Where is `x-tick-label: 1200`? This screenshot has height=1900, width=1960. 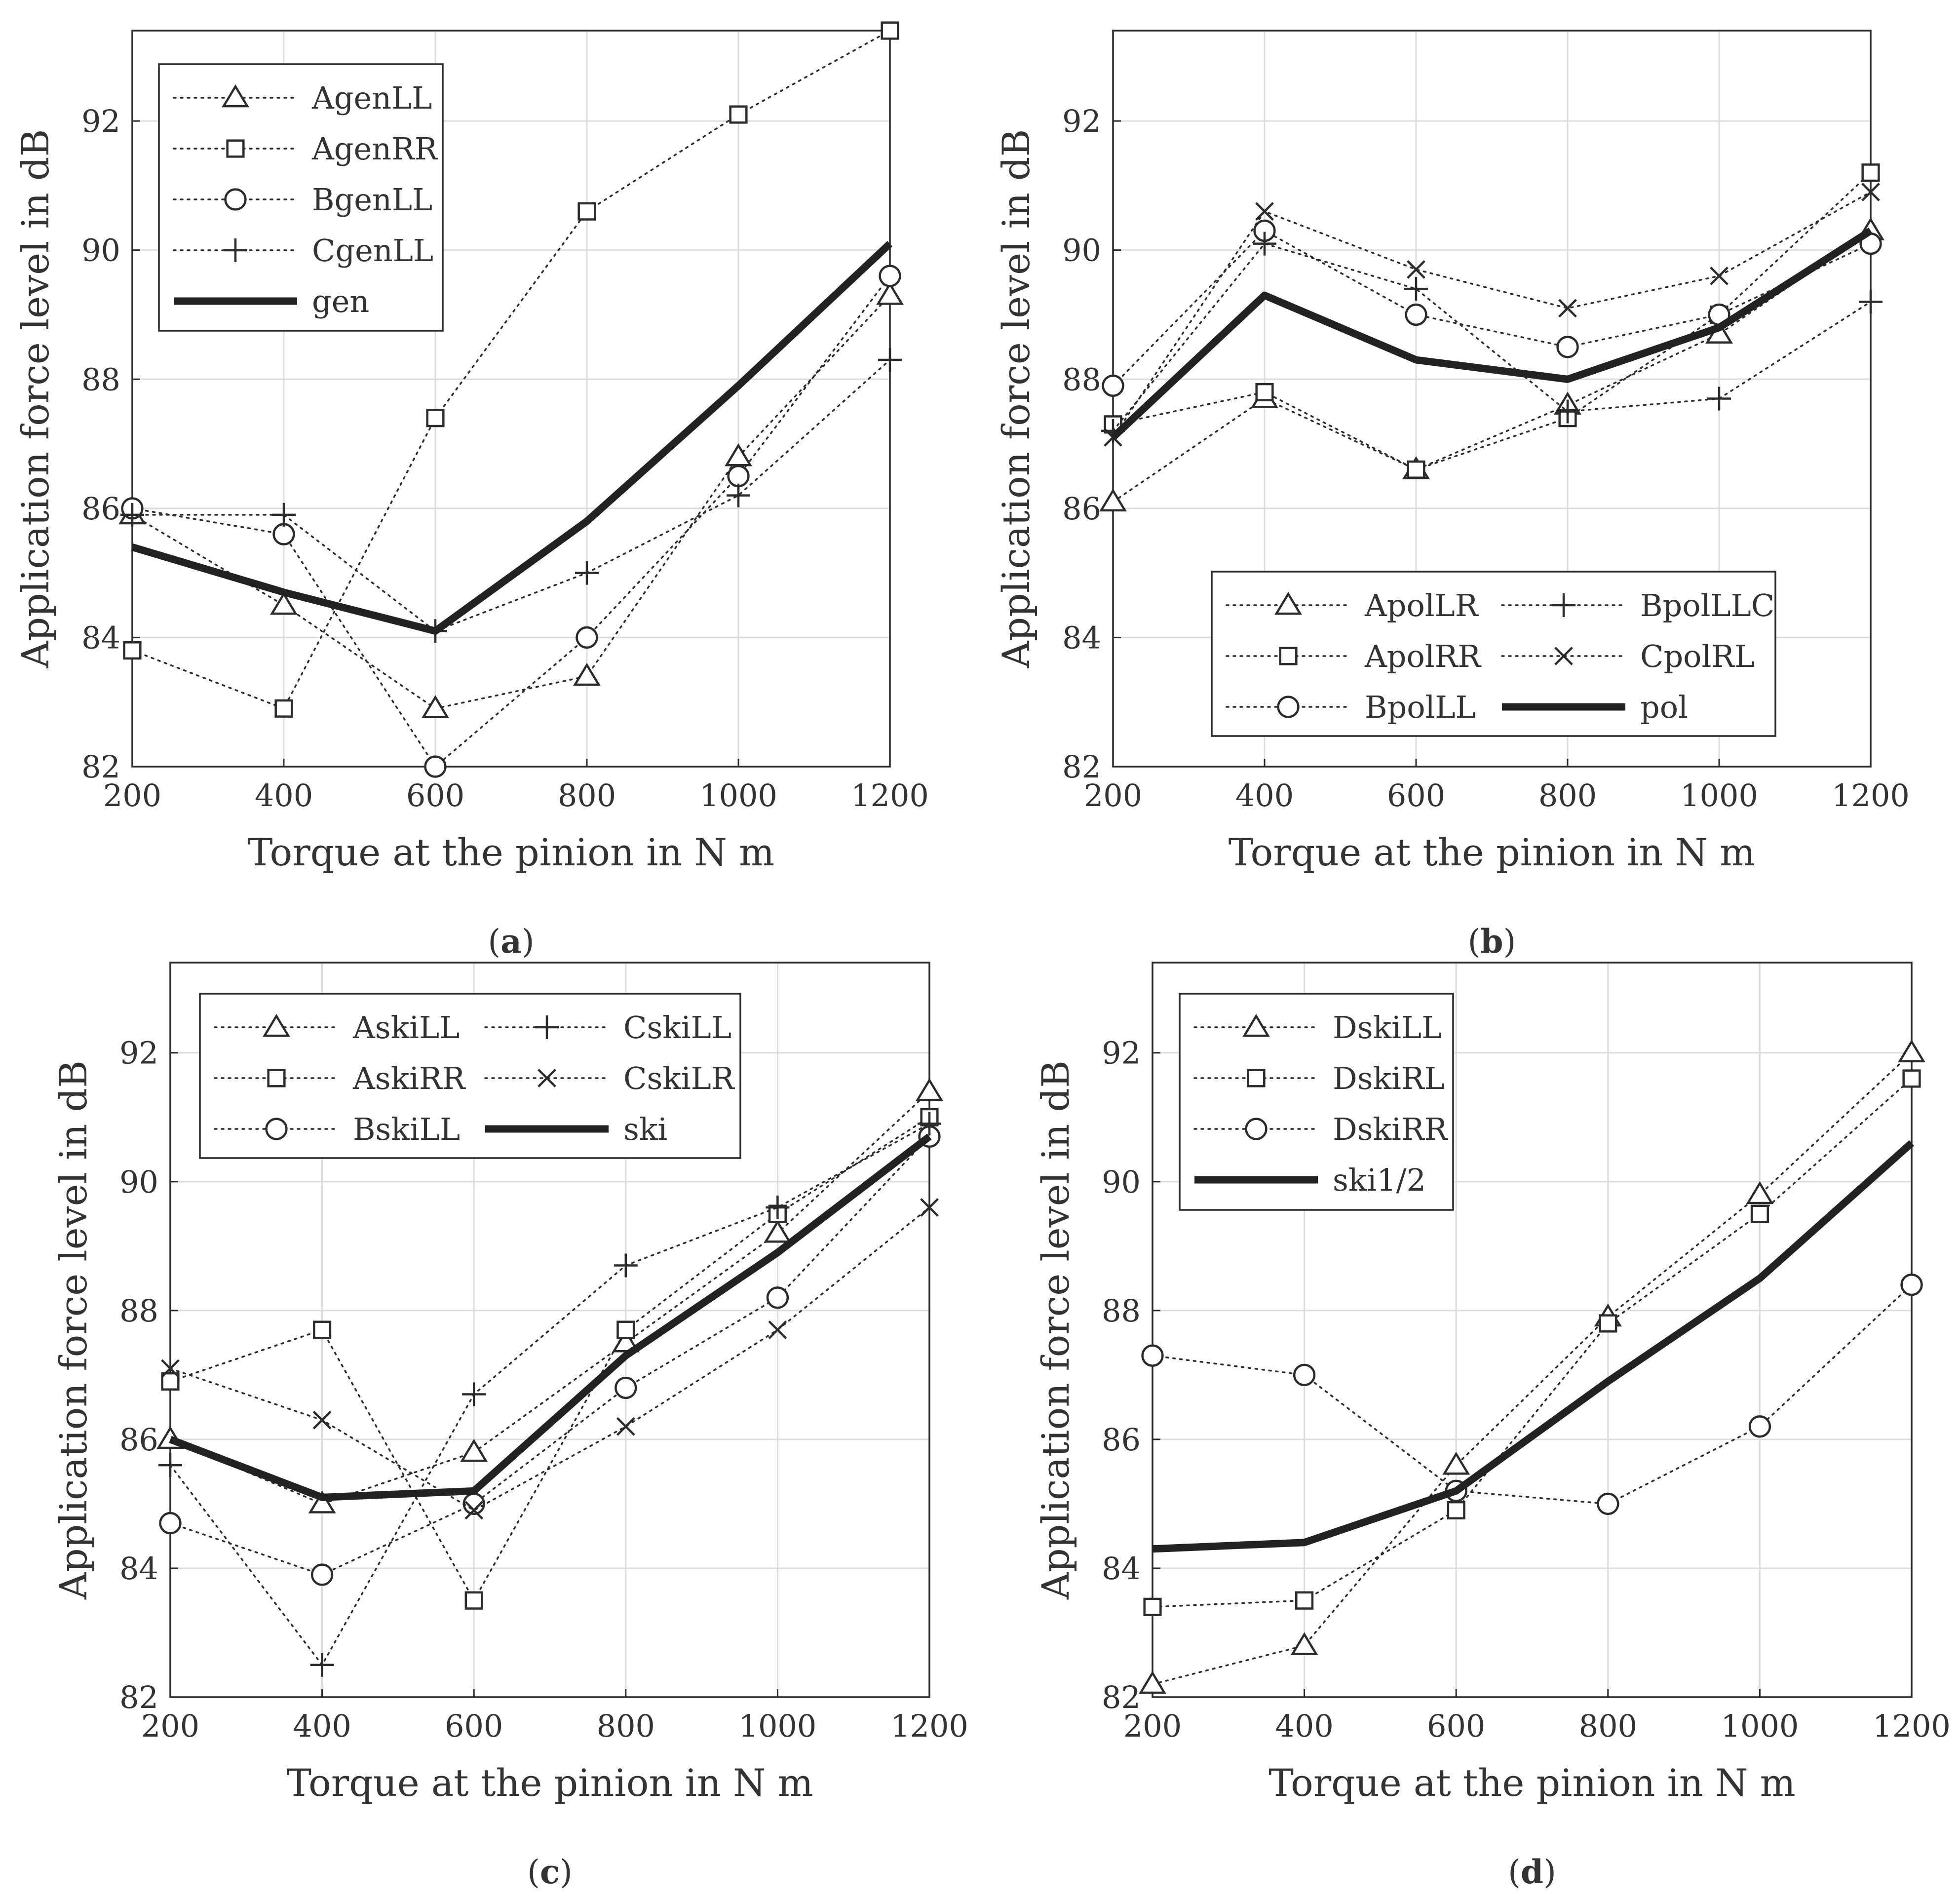 x-tick-label: 1200 is located at coordinates (1871, 795).